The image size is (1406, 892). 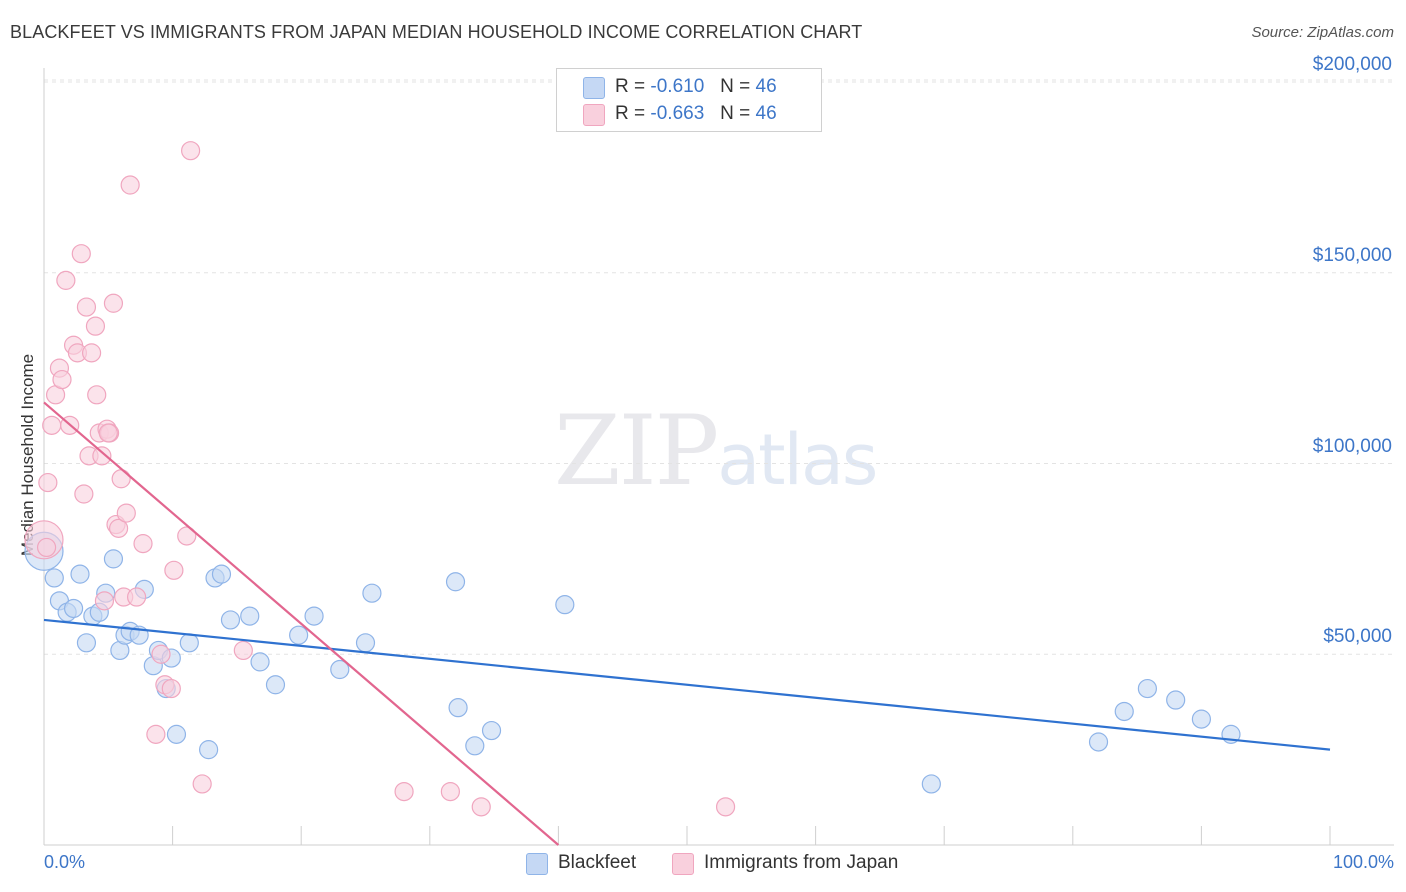 I want to click on watermark: ZIPatlas, so click(x=716, y=451).